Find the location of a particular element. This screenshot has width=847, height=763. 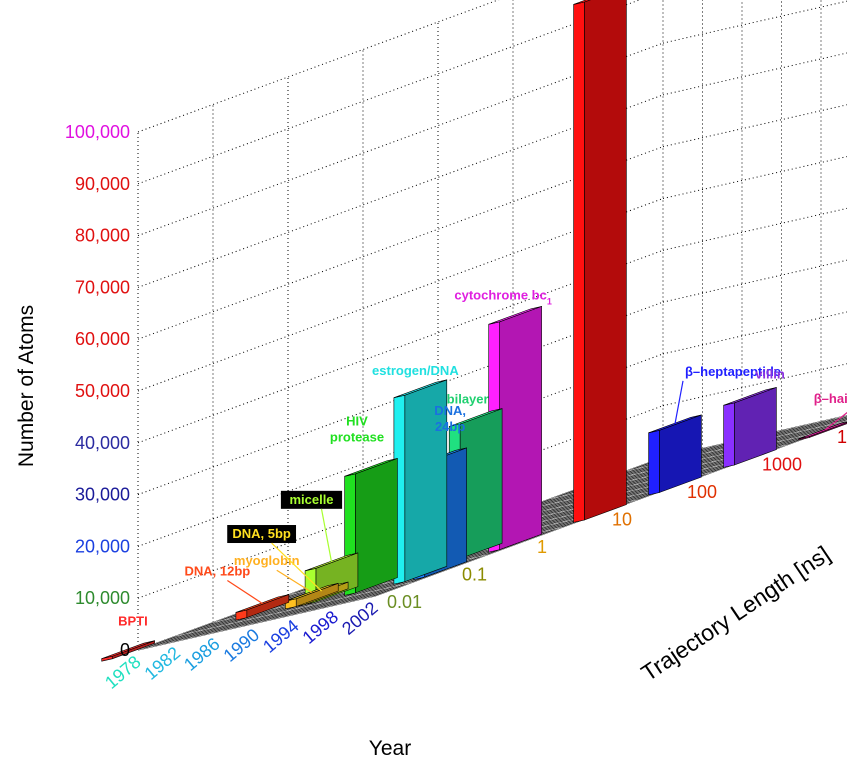

y-tick-label: 70,000 is located at coordinates (102, 287).